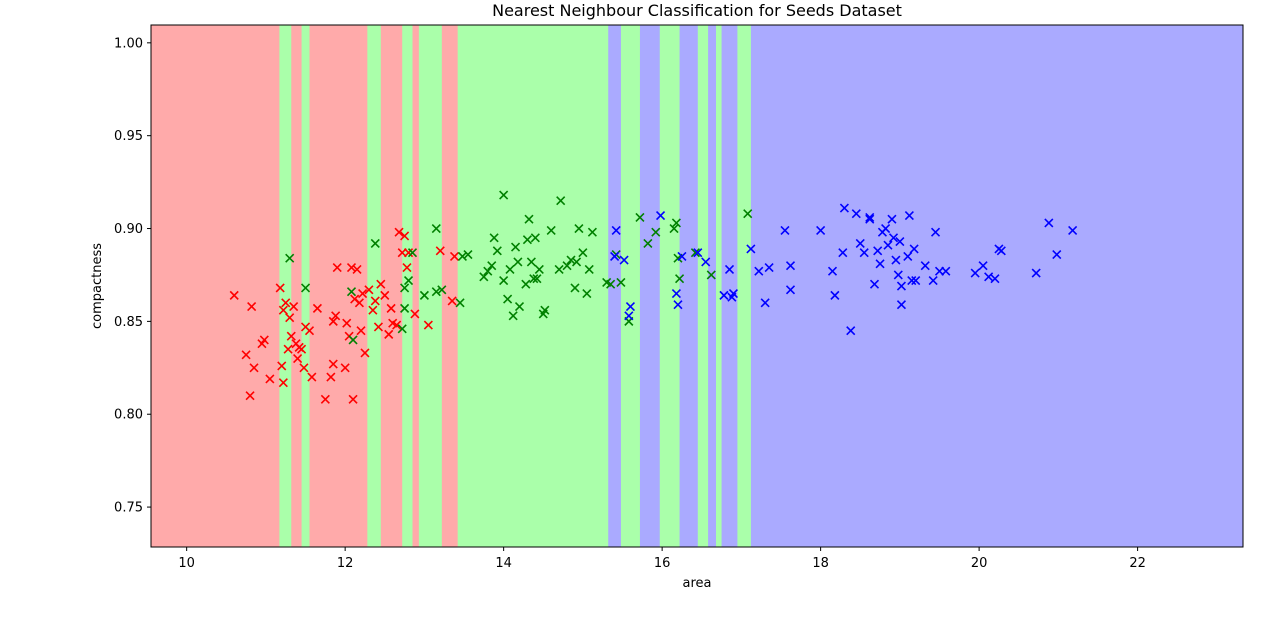 This screenshot has width=1280, height=623. Describe the element at coordinates (186, 563) in the screenshot. I see `x-tick-label-0: 10` at that location.